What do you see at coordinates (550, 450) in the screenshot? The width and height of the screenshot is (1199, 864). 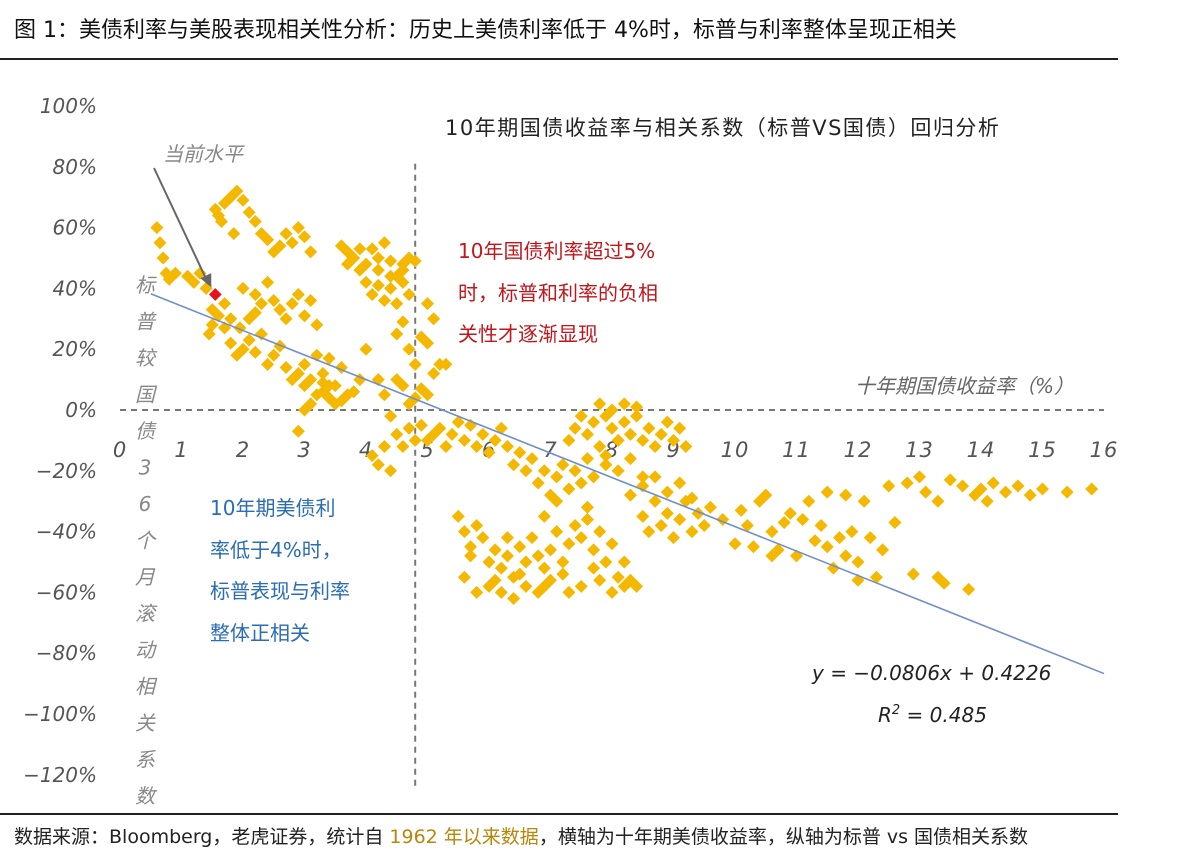 I see `x-tick-label: 7` at bounding box center [550, 450].